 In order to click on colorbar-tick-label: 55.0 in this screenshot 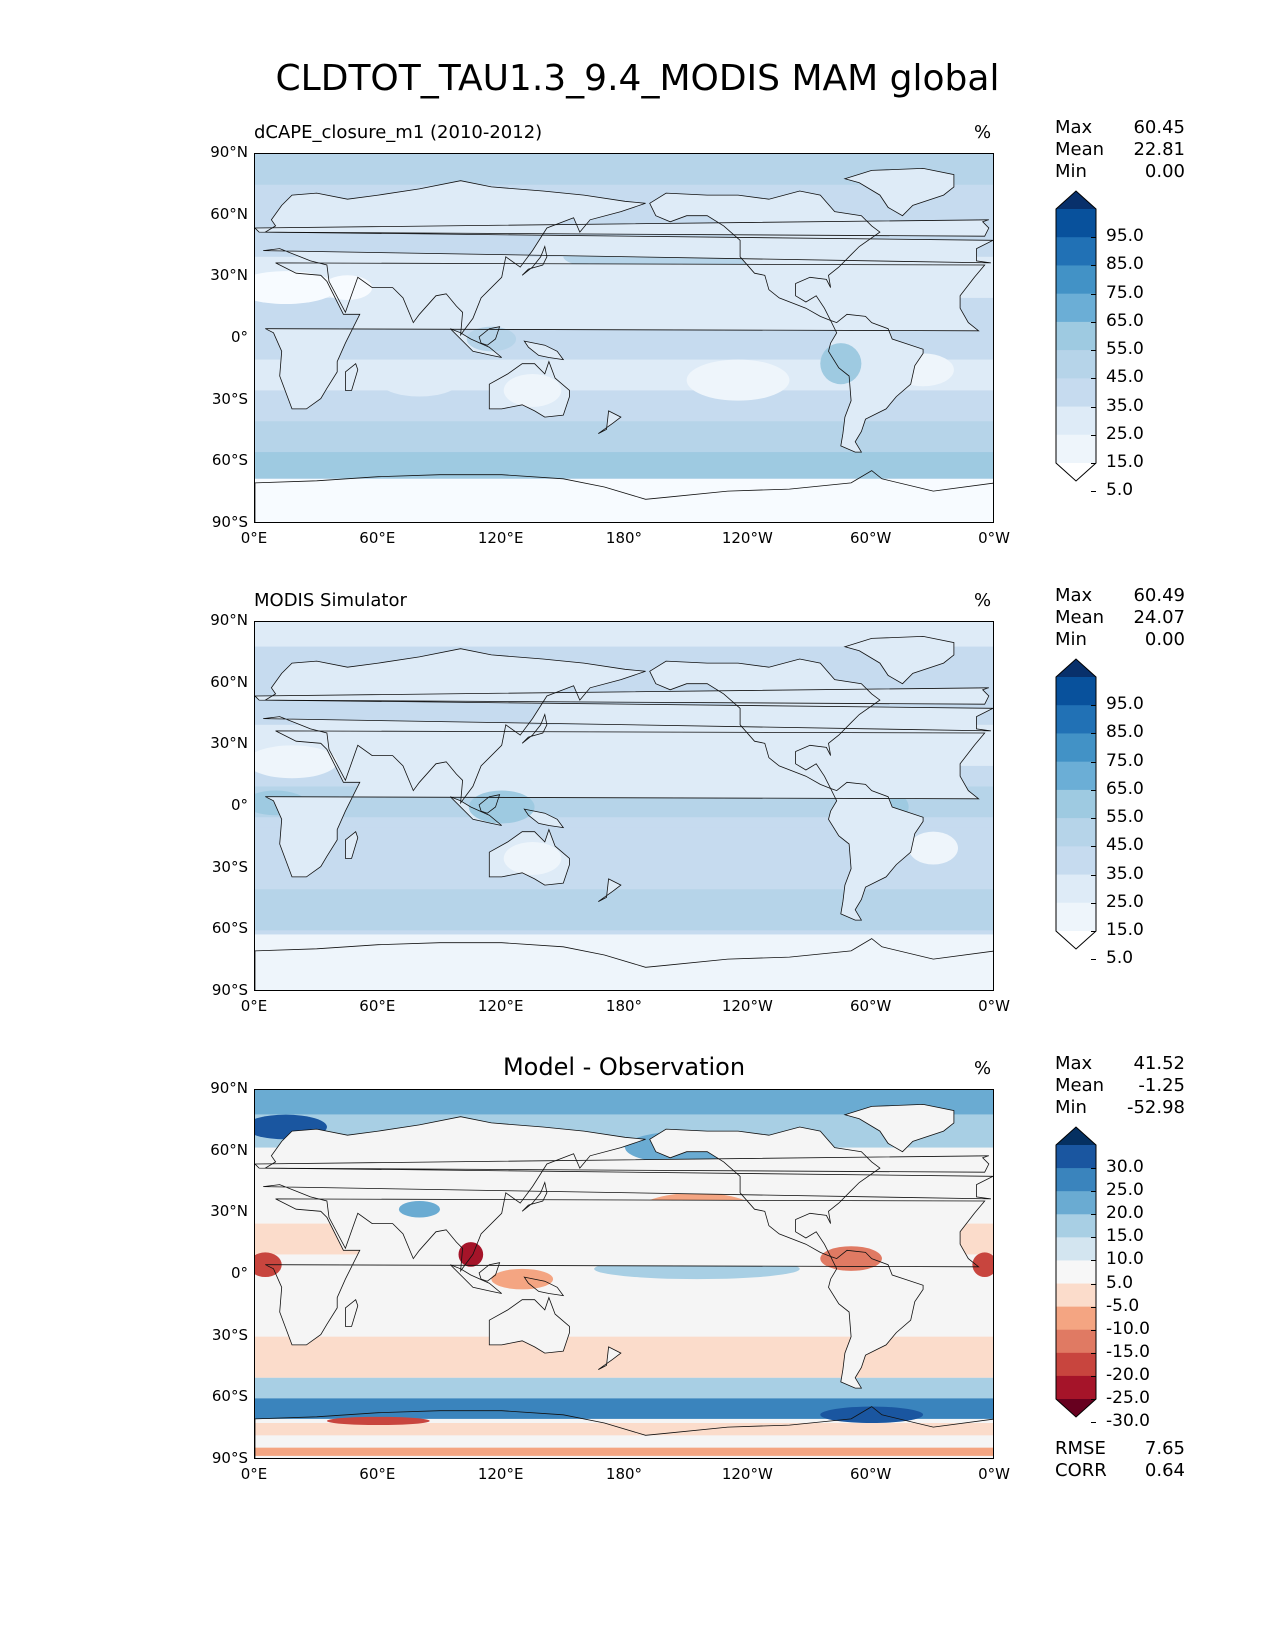, I will do `click(1125, 349)`.